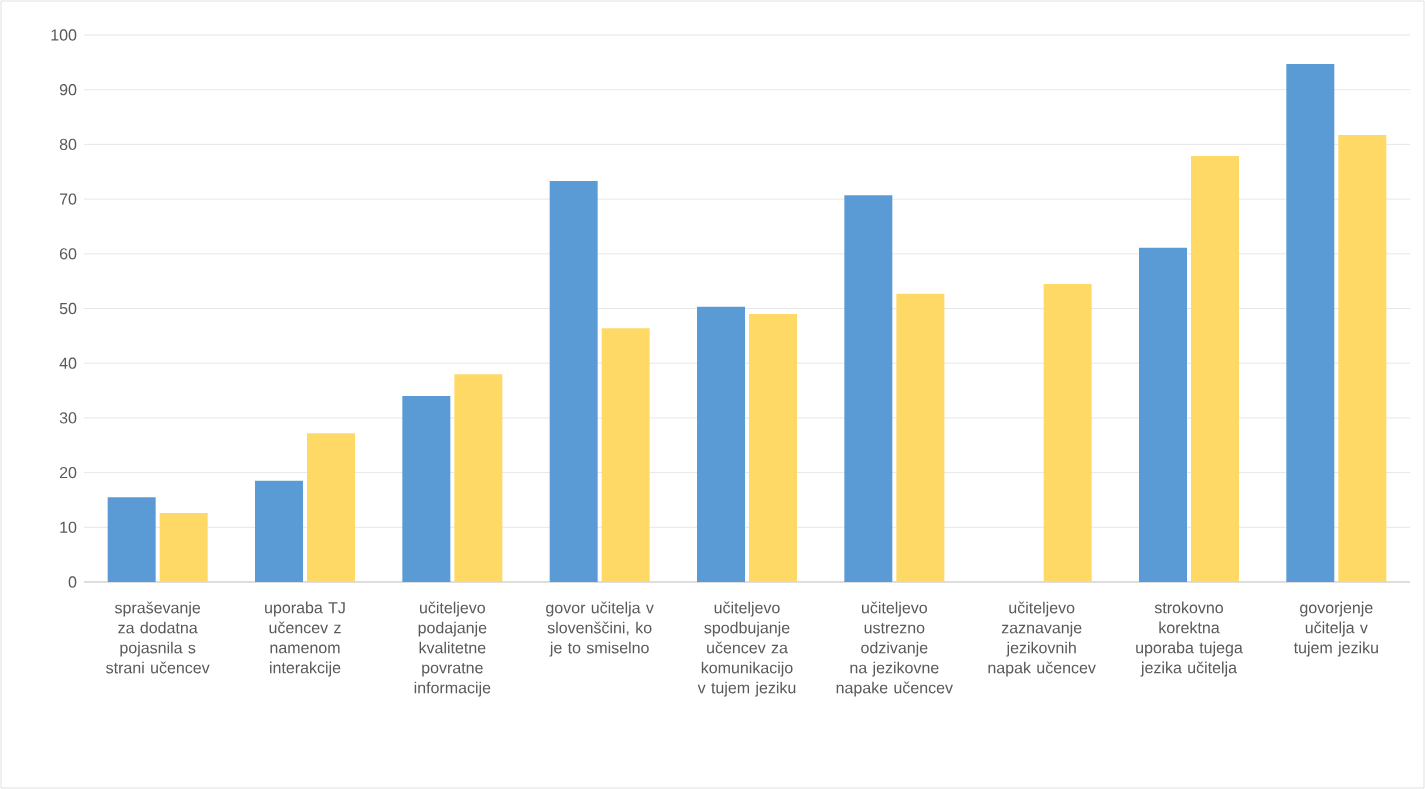 The height and width of the screenshot is (789, 1425). Describe the element at coordinates (600, 629) in the screenshot. I see `x-tick-label: govor učitelja v slovenščini, ko je to smiselno` at that location.